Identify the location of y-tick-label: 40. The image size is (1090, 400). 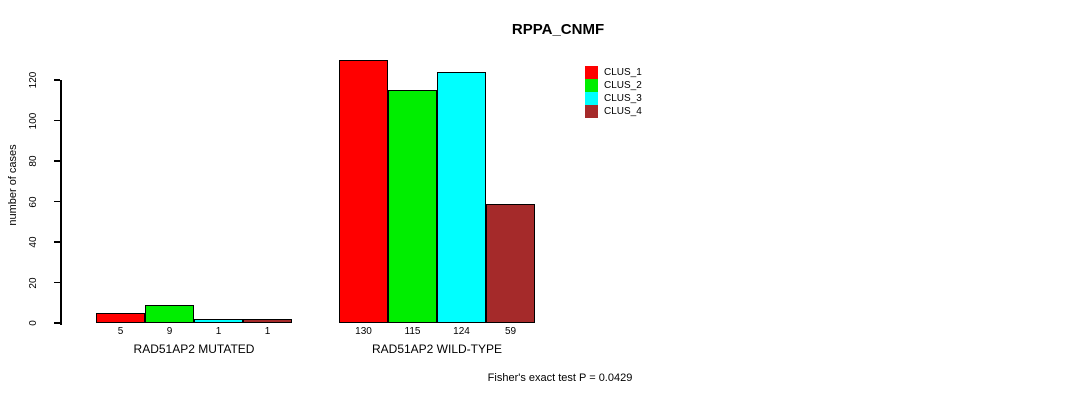
(33, 242).